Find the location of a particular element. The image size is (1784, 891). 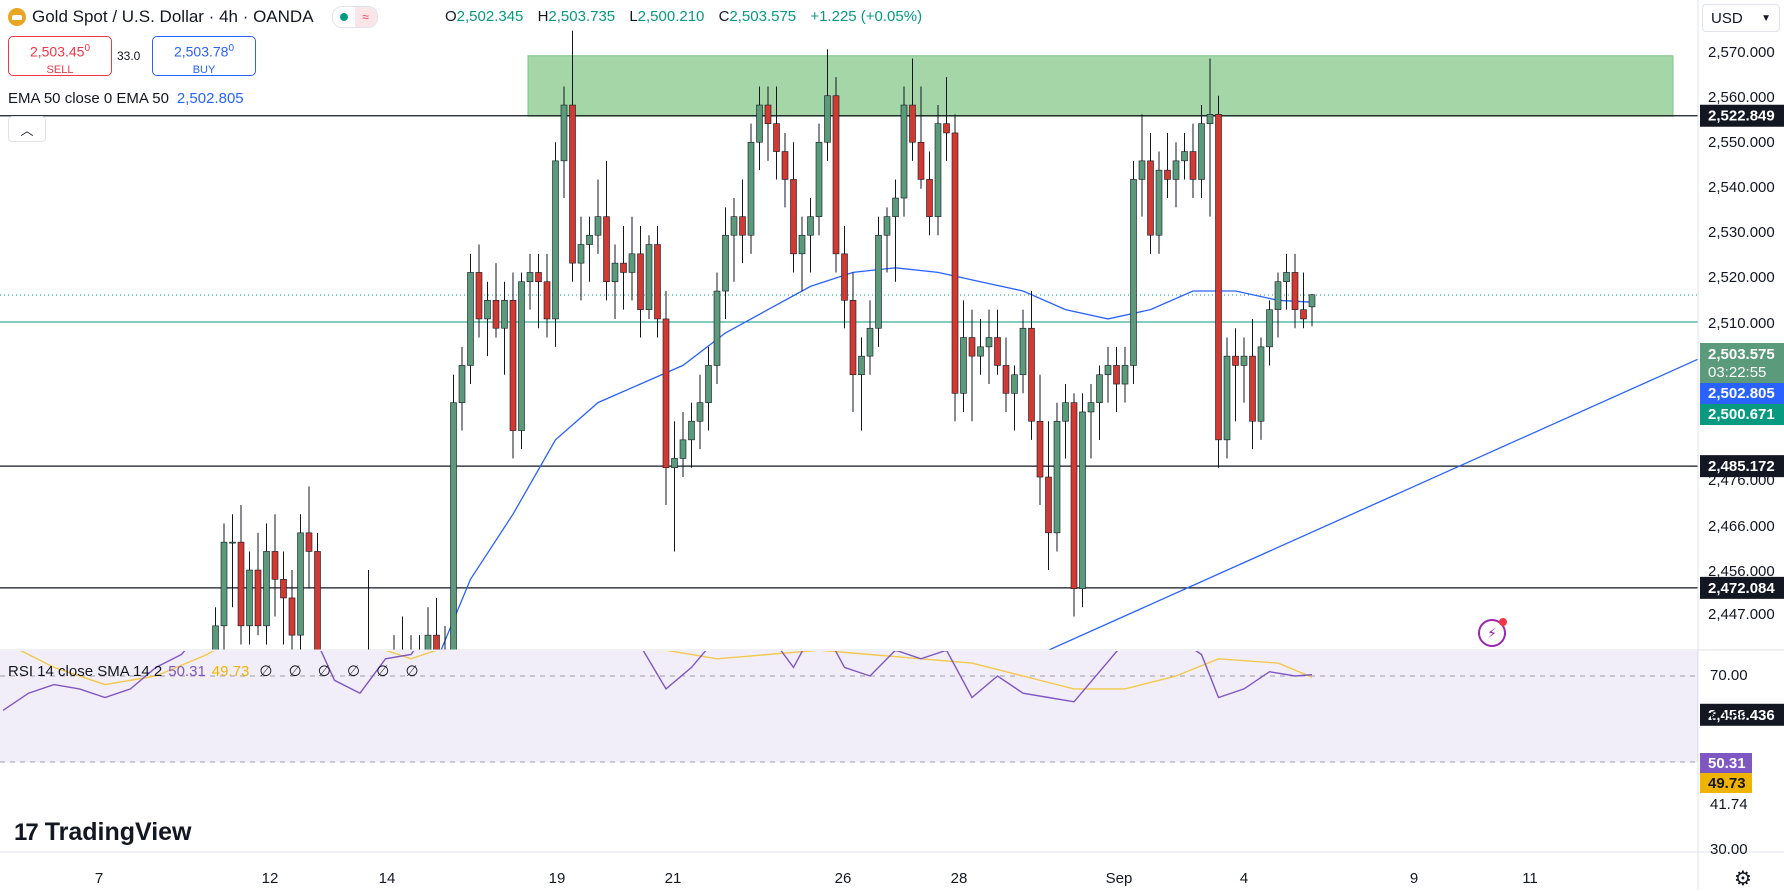

market-open-icon is located at coordinates (344, 17).